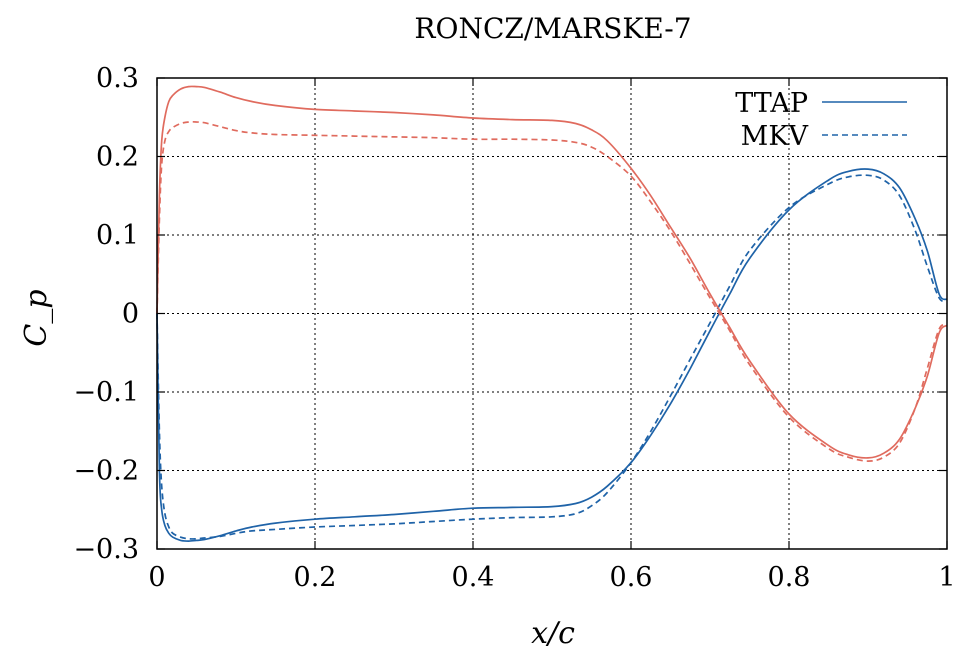 The image size is (957, 655). I want to click on x-tick-label: 1, so click(946, 577).